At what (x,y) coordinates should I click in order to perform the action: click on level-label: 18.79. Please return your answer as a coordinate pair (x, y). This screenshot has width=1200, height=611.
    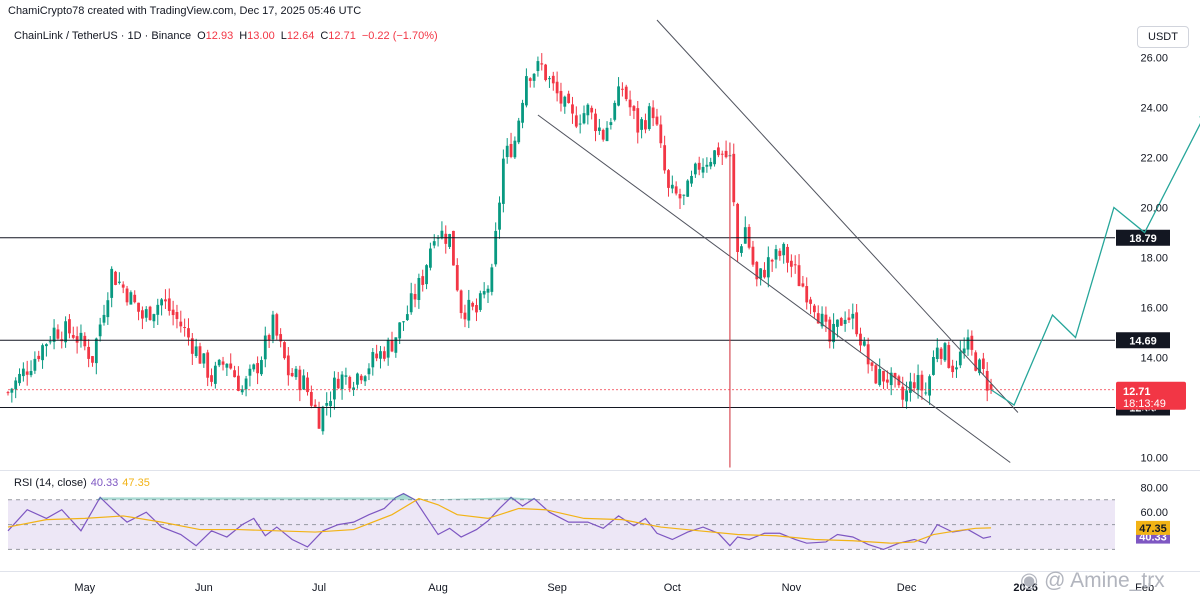
    Looking at the image, I should click on (1143, 239).